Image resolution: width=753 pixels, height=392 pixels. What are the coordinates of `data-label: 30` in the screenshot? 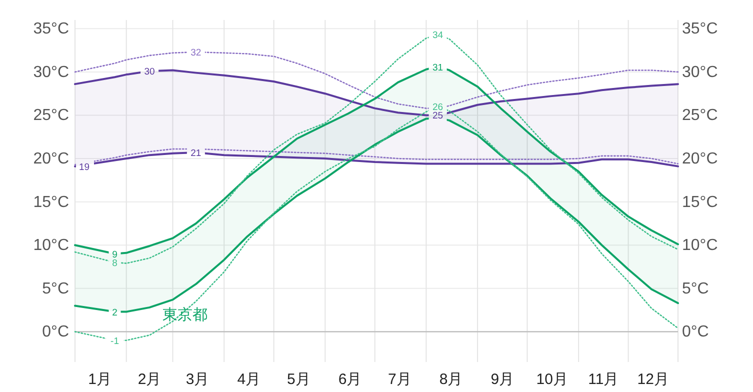 It's located at (149, 72).